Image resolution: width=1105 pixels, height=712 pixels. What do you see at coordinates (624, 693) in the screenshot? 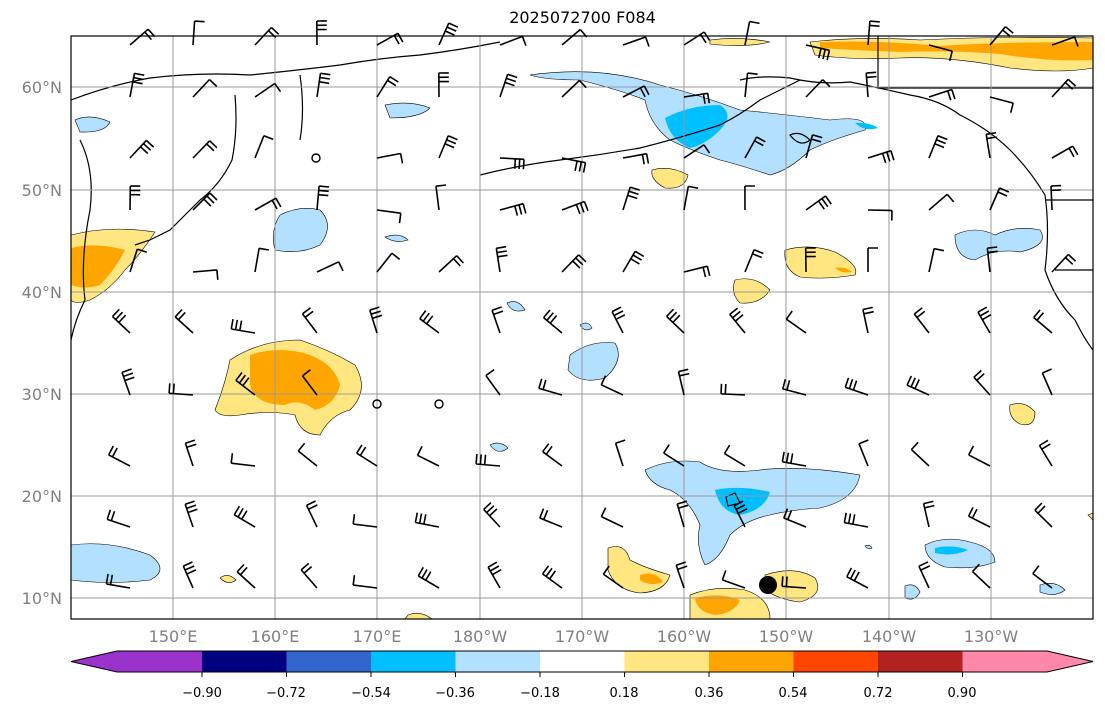
I see `colorbar-tick-label: 0.18` at bounding box center [624, 693].